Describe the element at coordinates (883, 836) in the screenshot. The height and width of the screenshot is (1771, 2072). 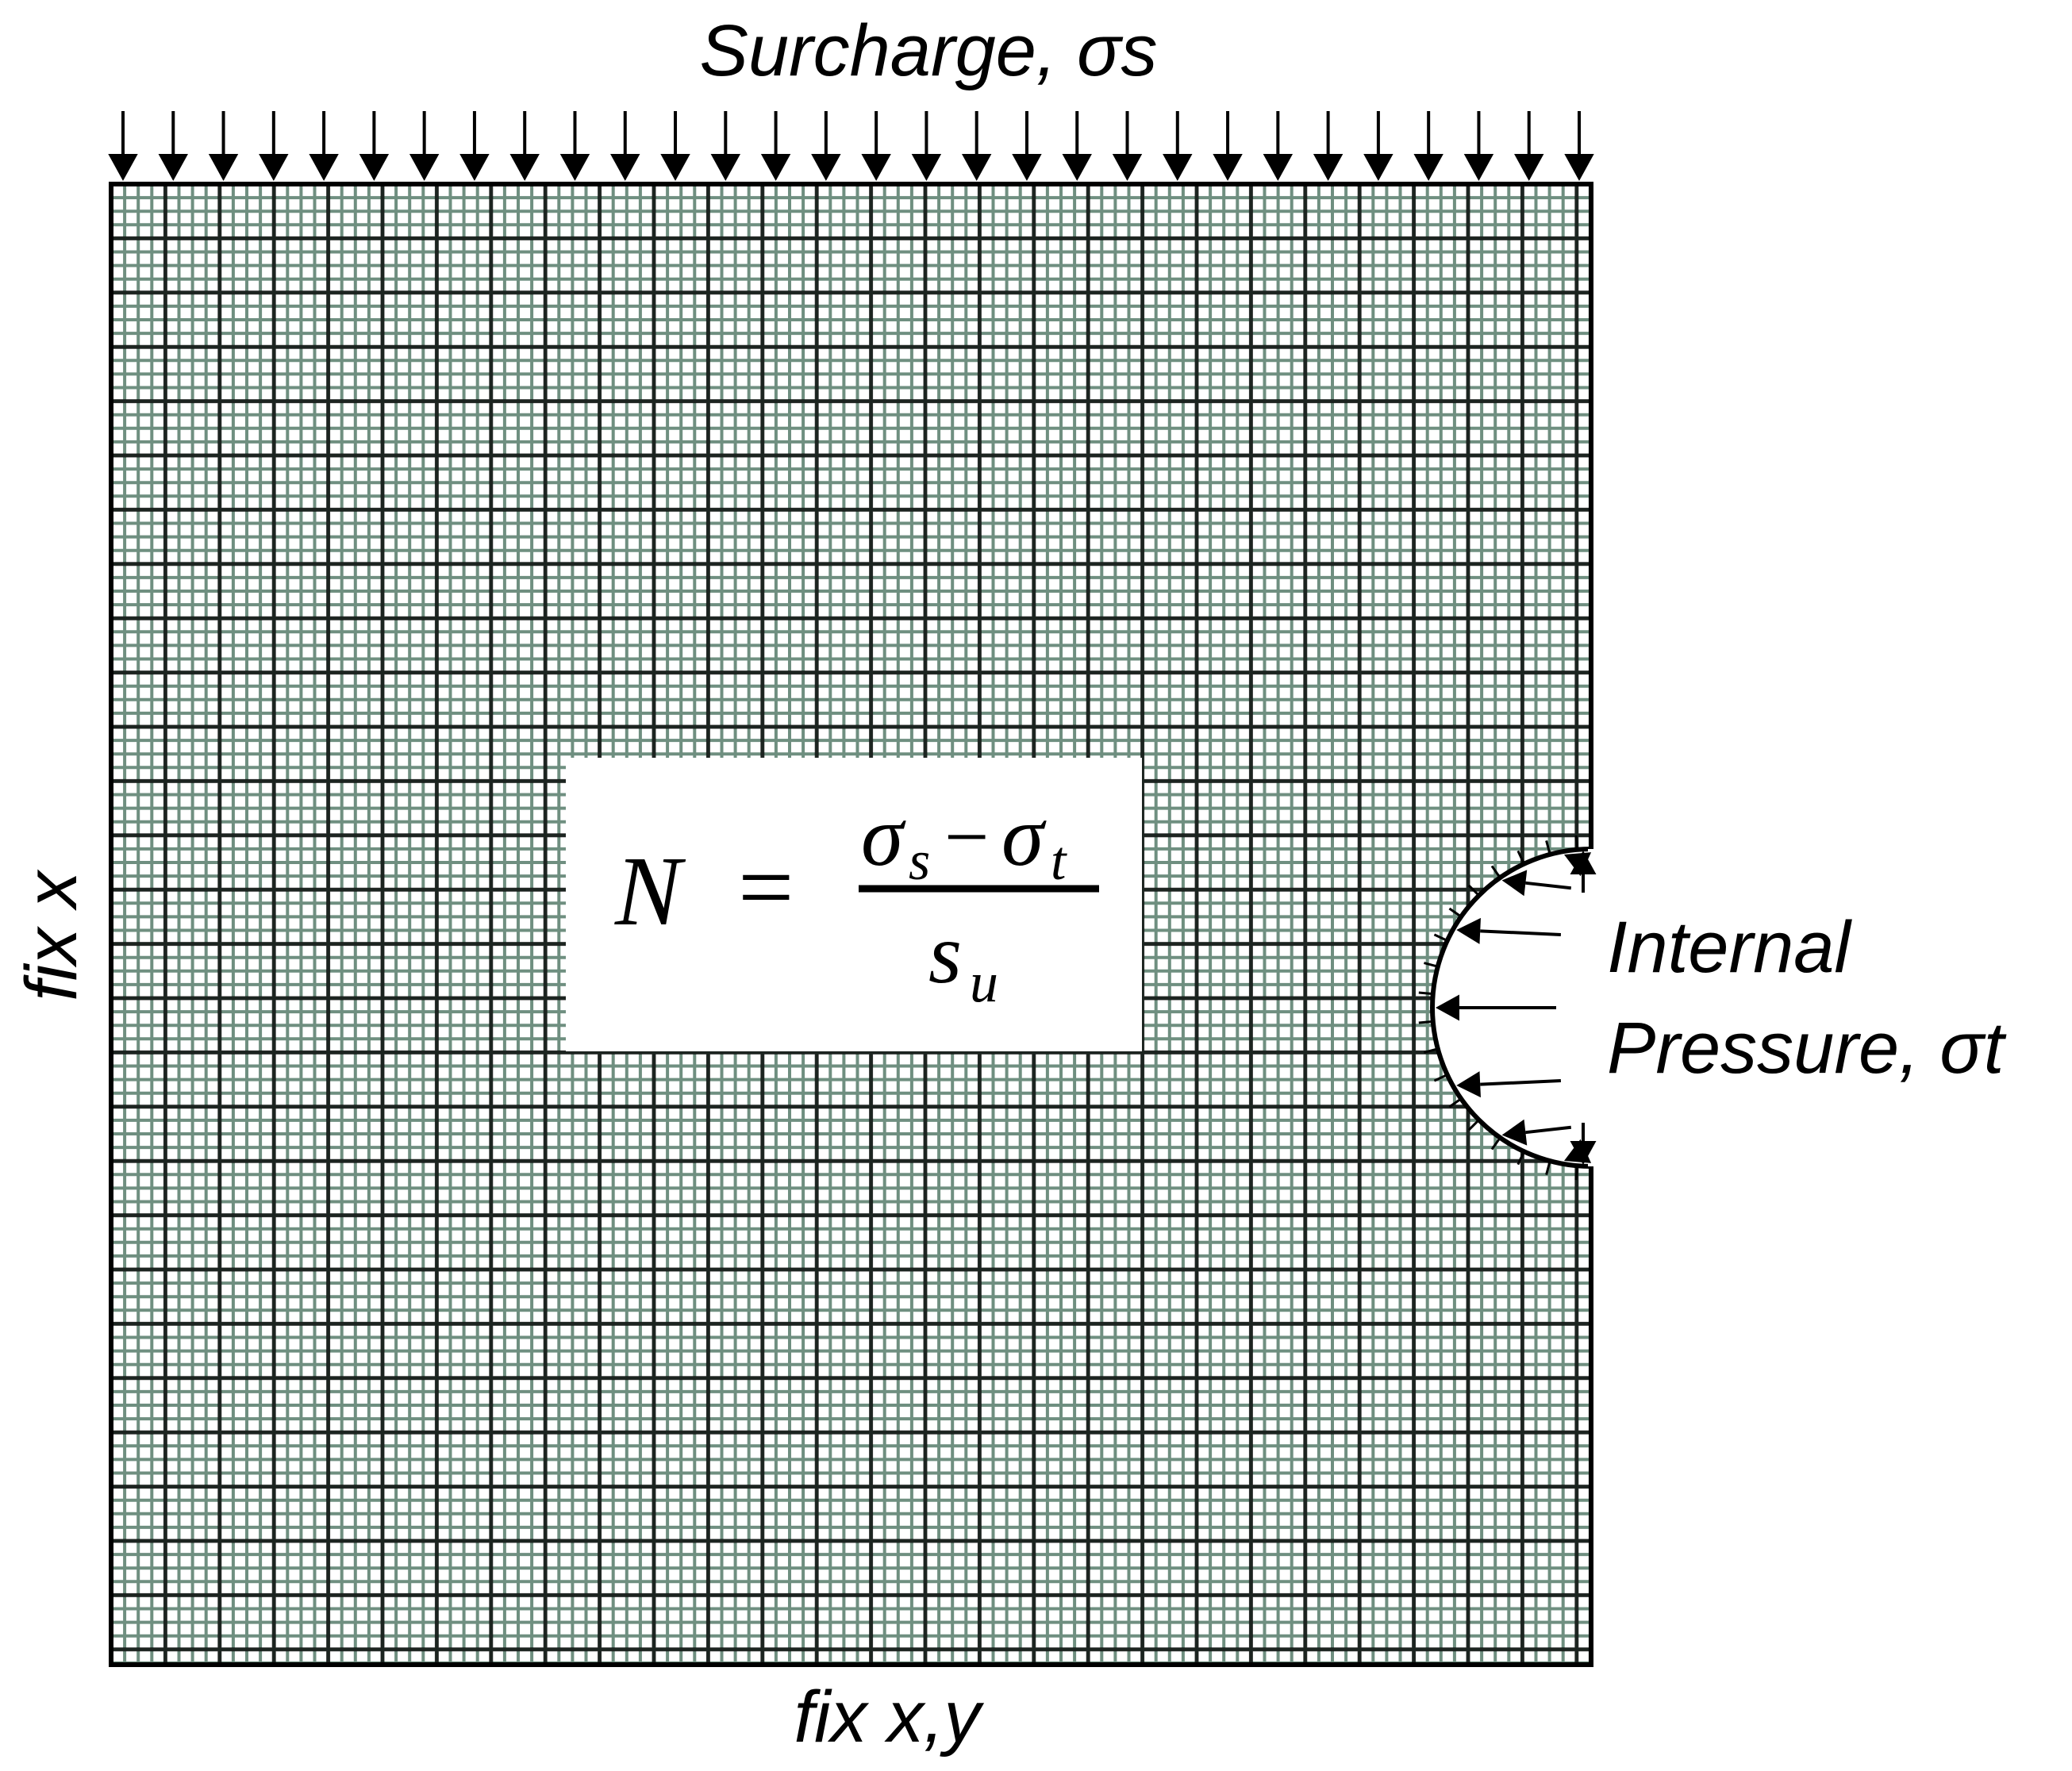
I see `numerator-sigma-s: σ` at that location.